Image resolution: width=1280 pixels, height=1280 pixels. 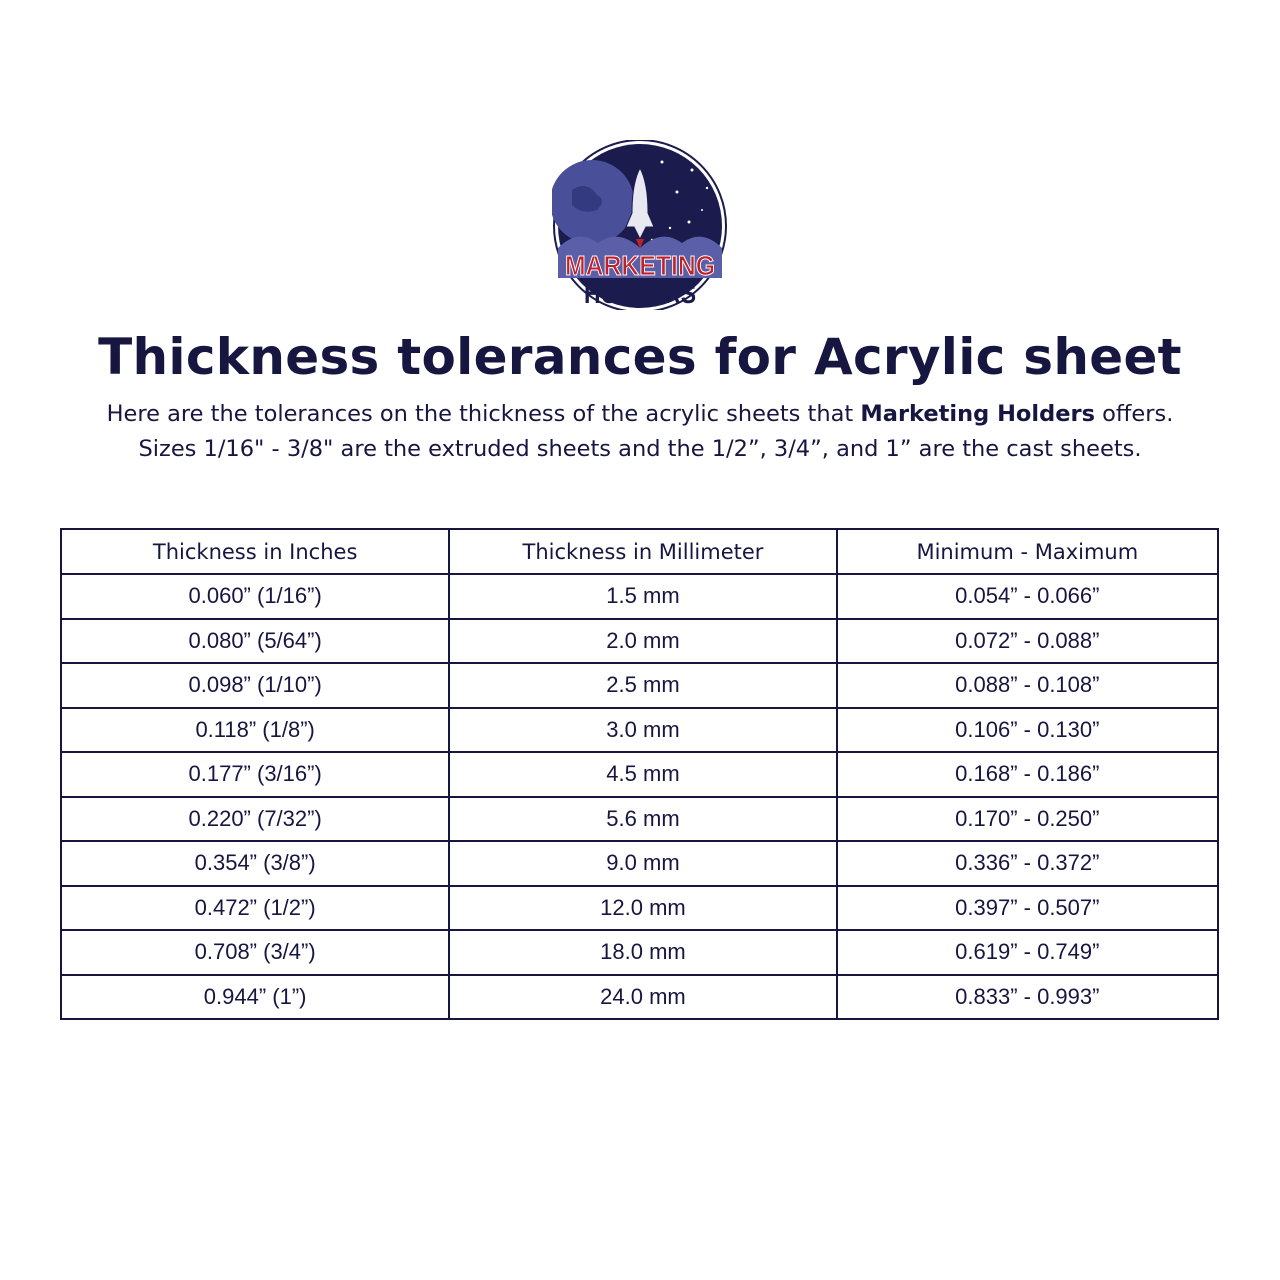 I want to click on cell-min-max: 0.072” - 0.088”, so click(x=1027, y=640).